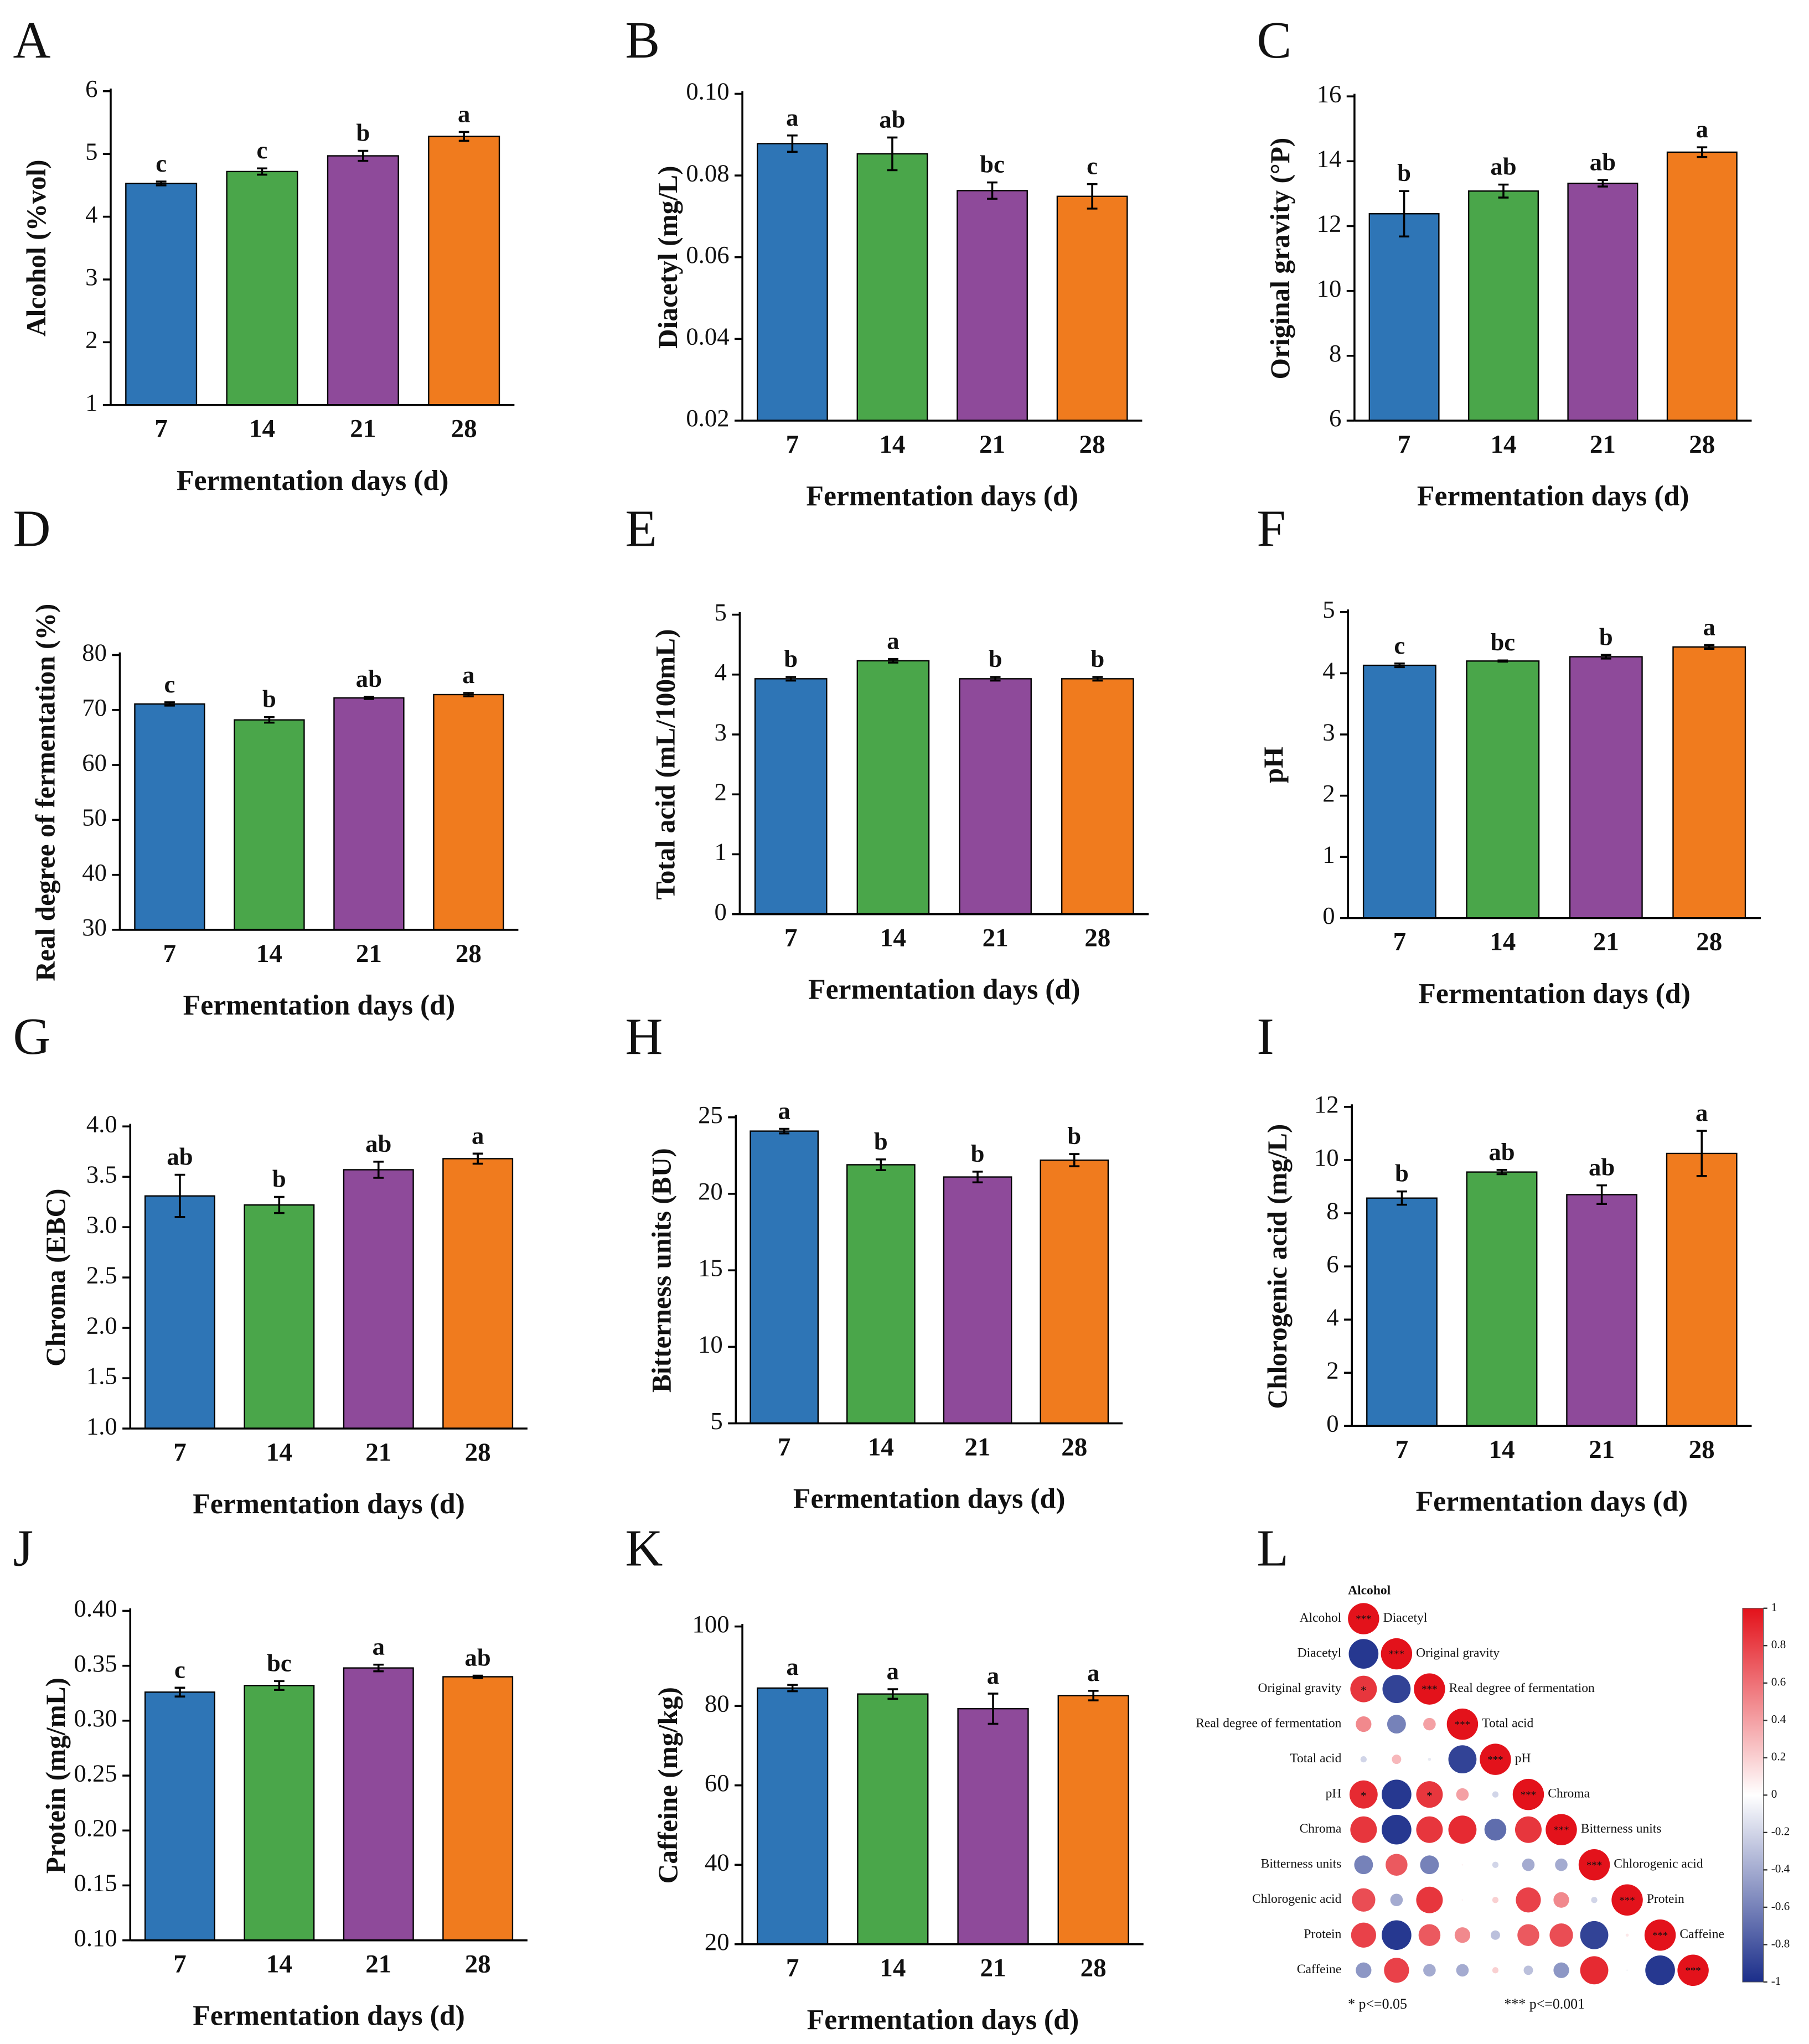  What do you see at coordinates (1779, 1644) in the screenshot?
I see `colorbar-label: 0.8` at bounding box center [1779, 1644].